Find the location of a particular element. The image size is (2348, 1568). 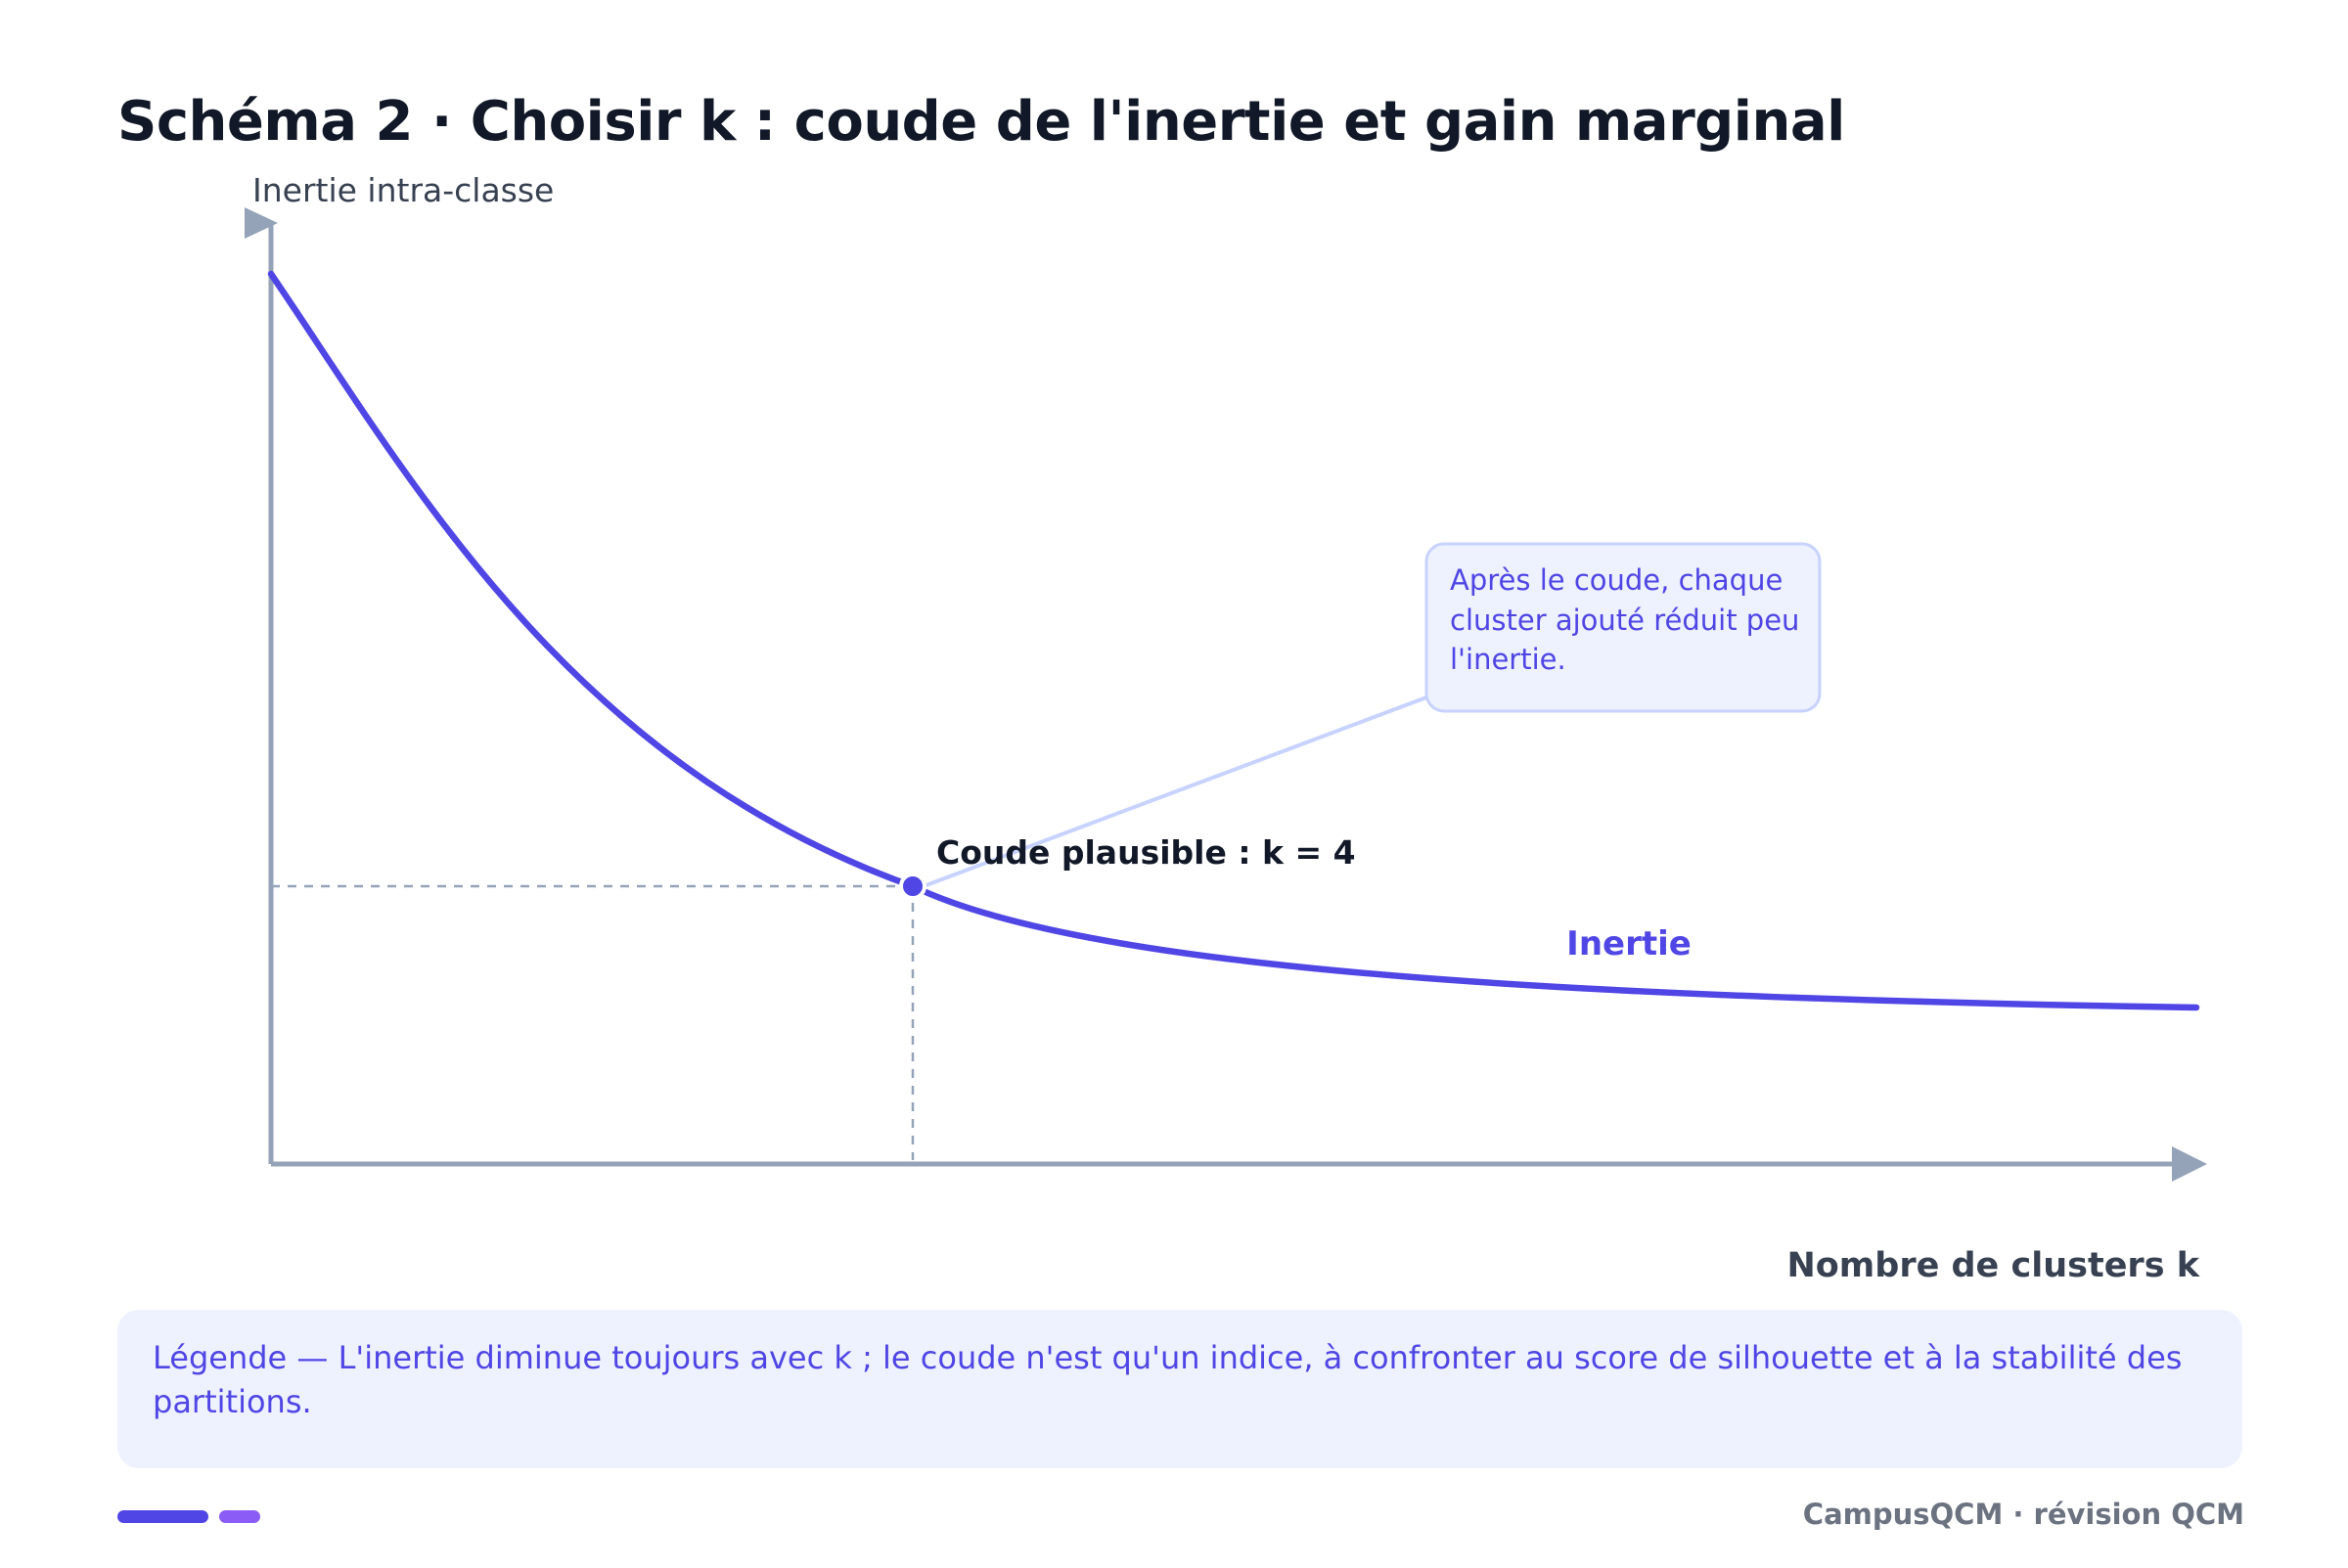

x-axis-arrow is located at coordinates (2189, 1164).